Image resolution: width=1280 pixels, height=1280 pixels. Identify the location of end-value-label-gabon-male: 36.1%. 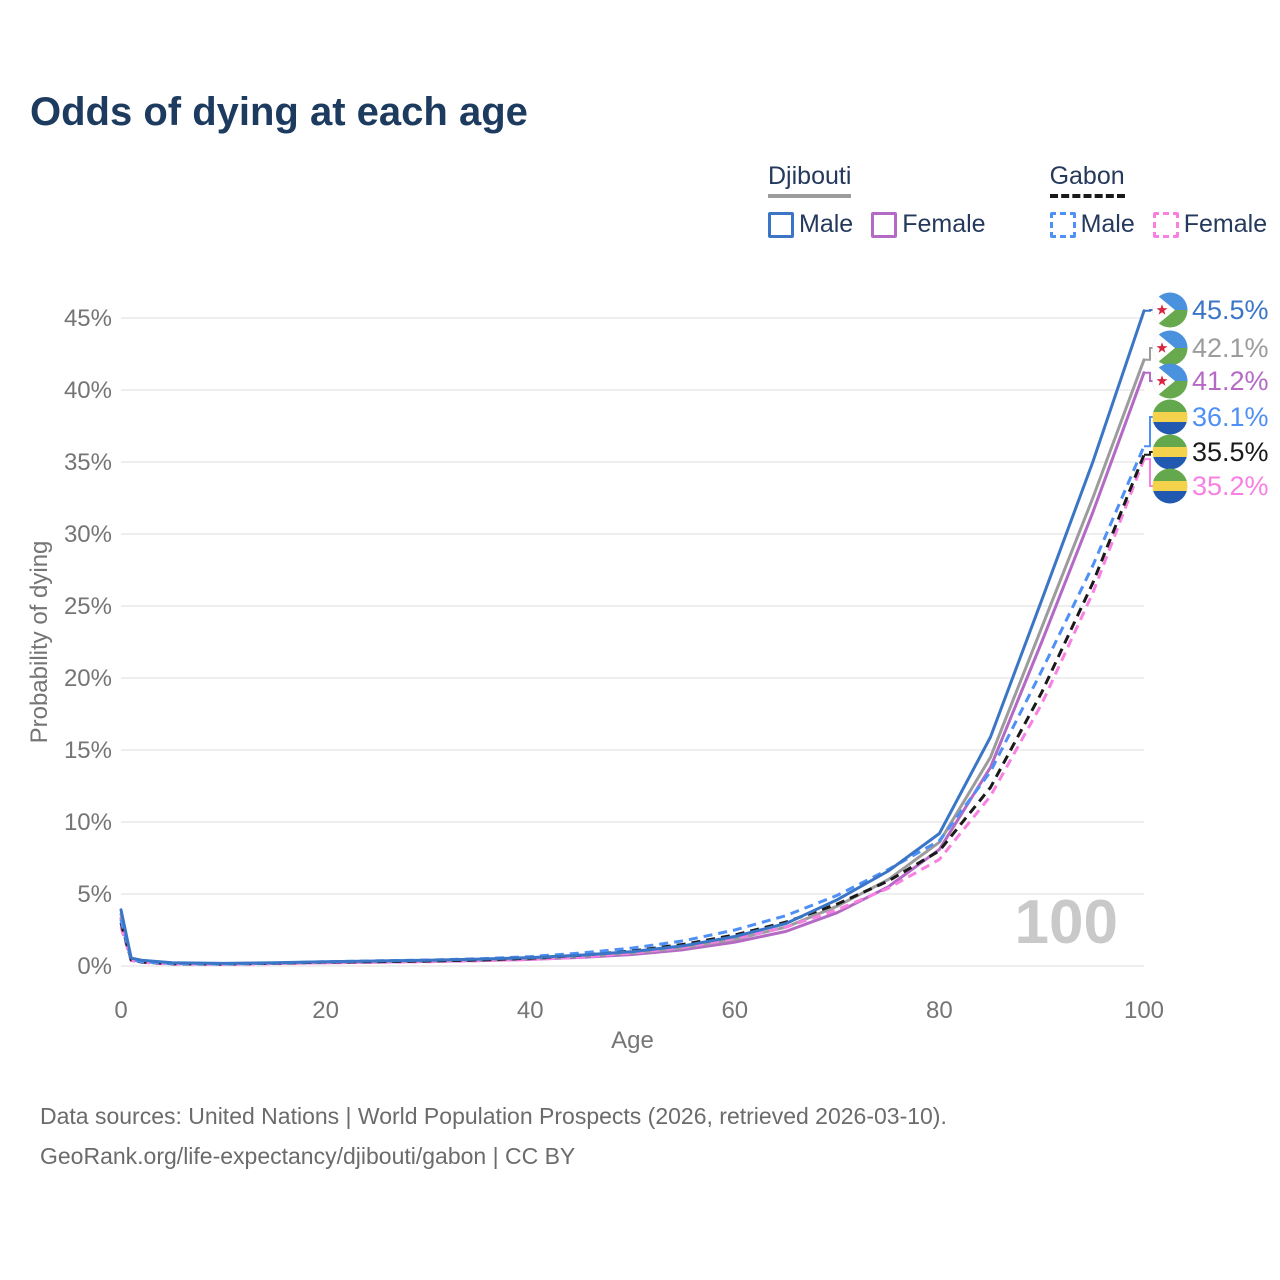
(1230, 417).